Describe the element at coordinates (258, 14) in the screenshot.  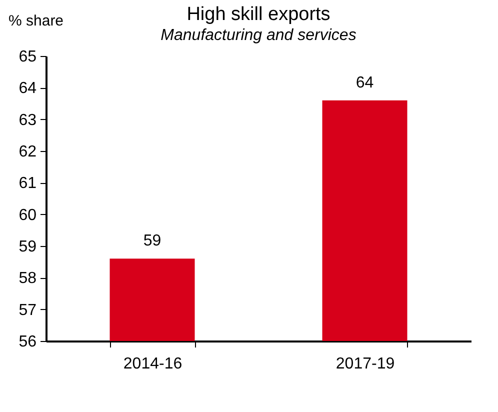
I see `chart-title: High skill exports` at that location.